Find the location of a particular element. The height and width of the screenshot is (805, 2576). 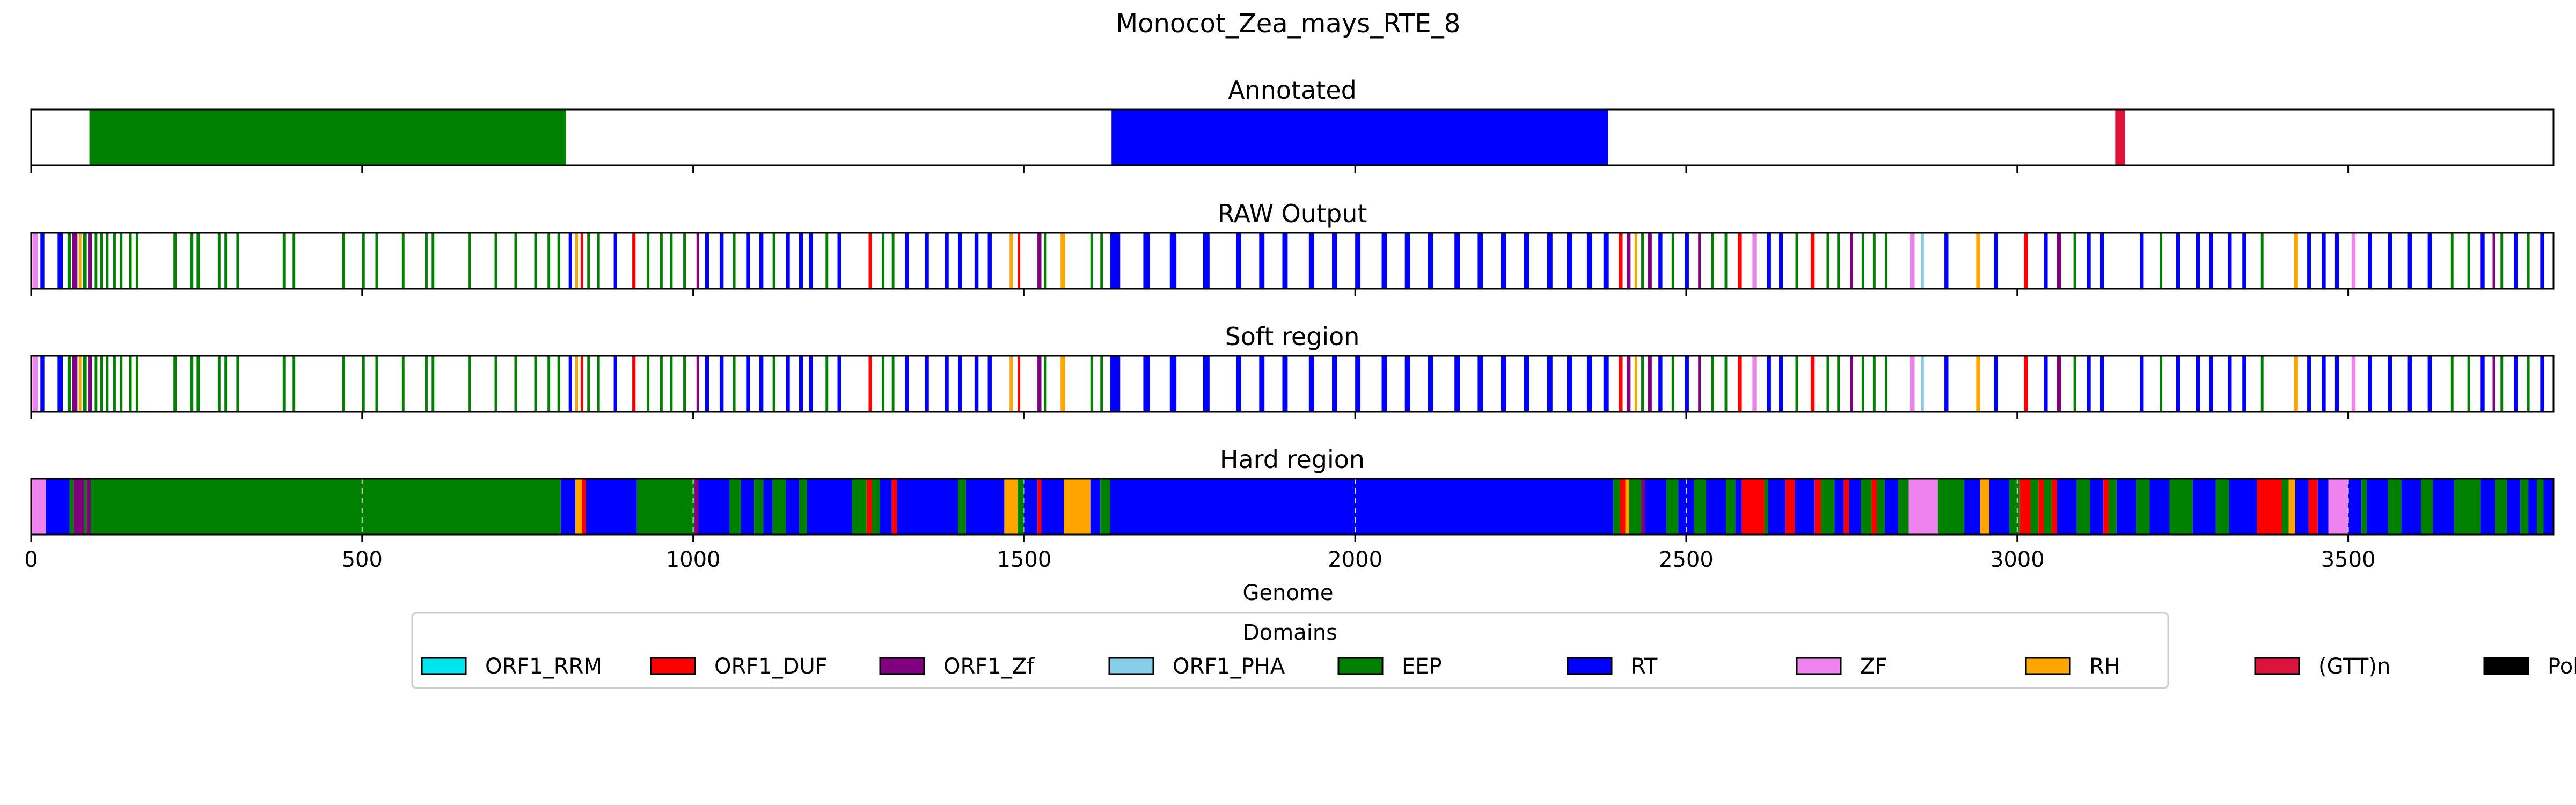

figure-title: Monocot_Zea_mays_RTE_8 is located at coordinates (1288, 24).